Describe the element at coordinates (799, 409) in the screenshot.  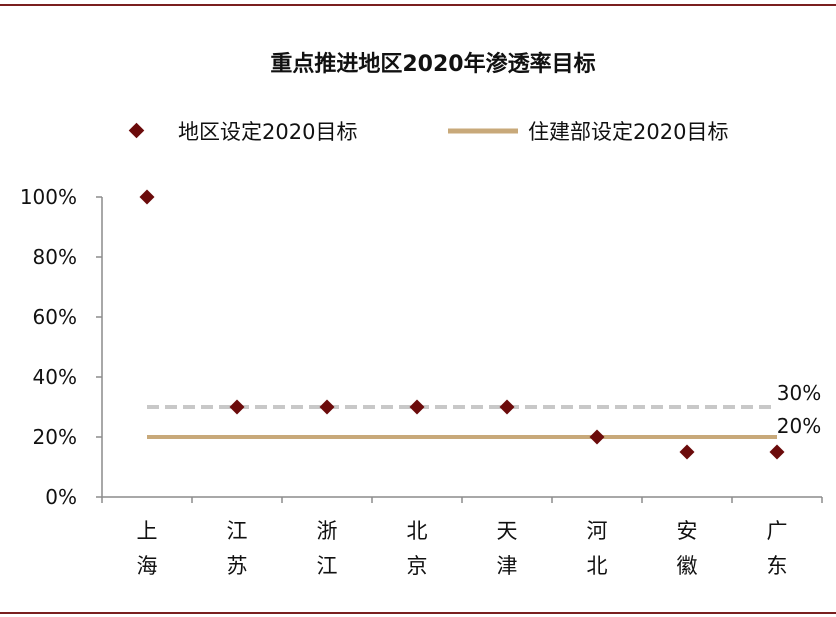
I see `reference-labels: 30%20%` at that location.